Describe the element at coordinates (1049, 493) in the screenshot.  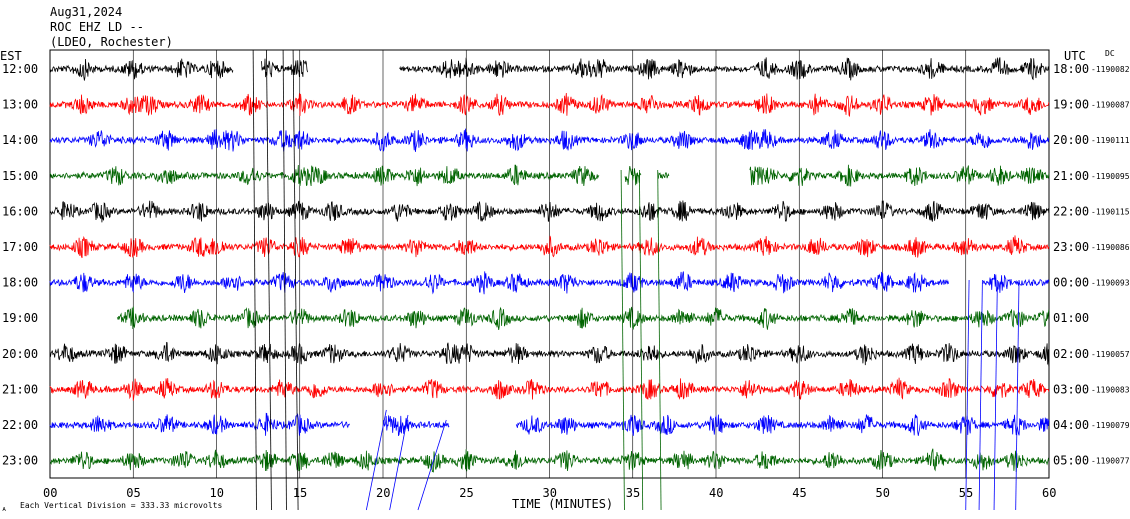
I see `x-tick-label: 60` at that location.